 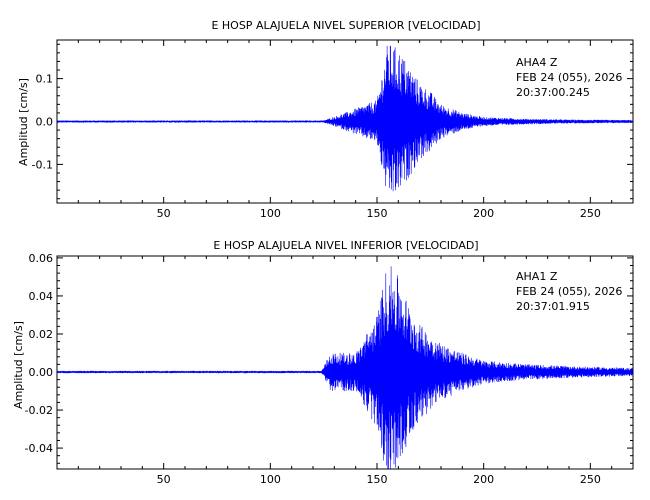 I want to click on y-tick-label: -0.02, so click(x=39, y=410).